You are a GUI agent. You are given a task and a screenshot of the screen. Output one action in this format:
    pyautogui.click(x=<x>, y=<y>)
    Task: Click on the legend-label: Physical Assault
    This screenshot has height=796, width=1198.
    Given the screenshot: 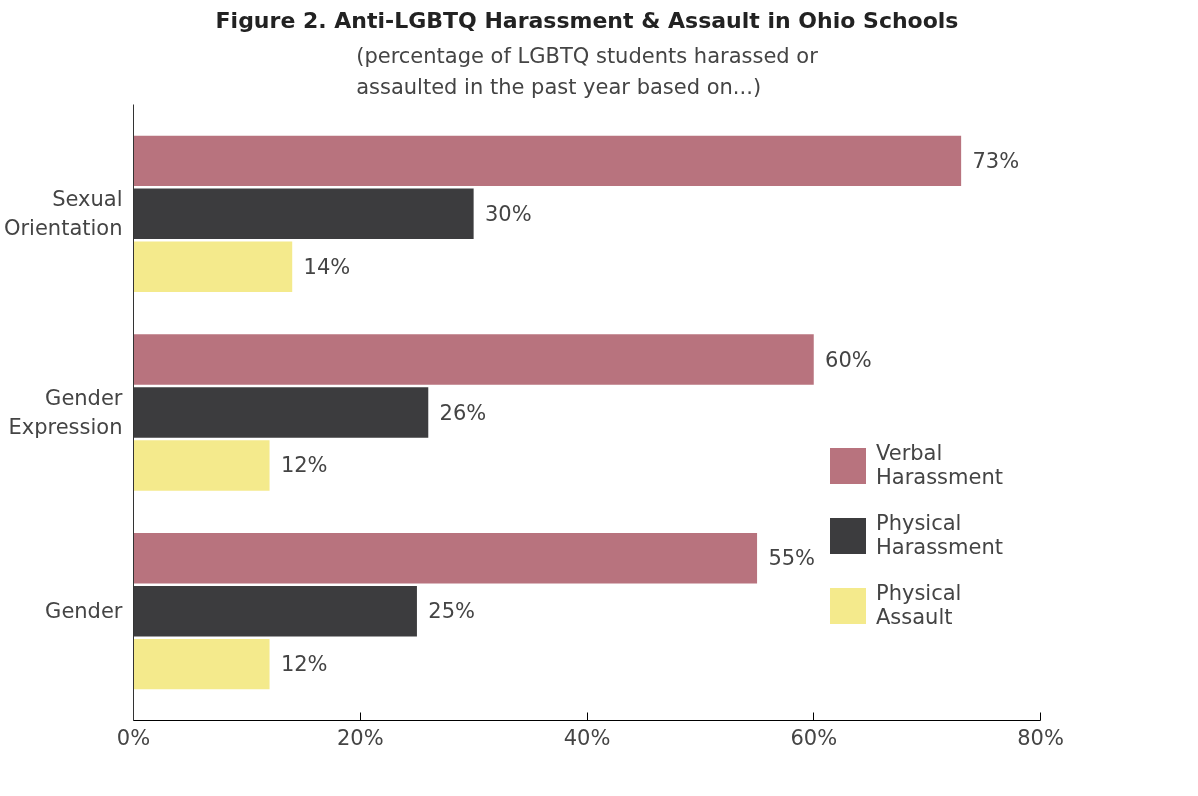 What is the action you would take?
    pyautogui.click(x=919, y=605)
    